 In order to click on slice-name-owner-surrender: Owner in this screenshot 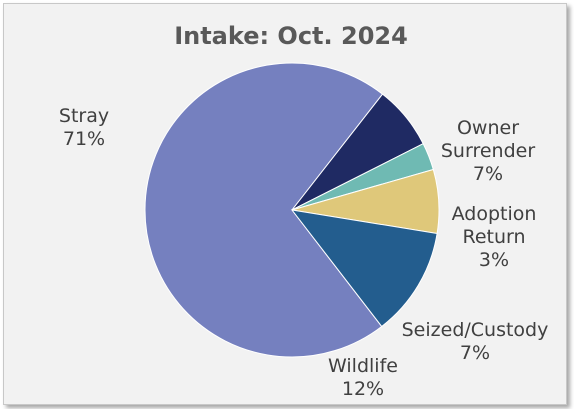, I will do `click(488, 128)`.